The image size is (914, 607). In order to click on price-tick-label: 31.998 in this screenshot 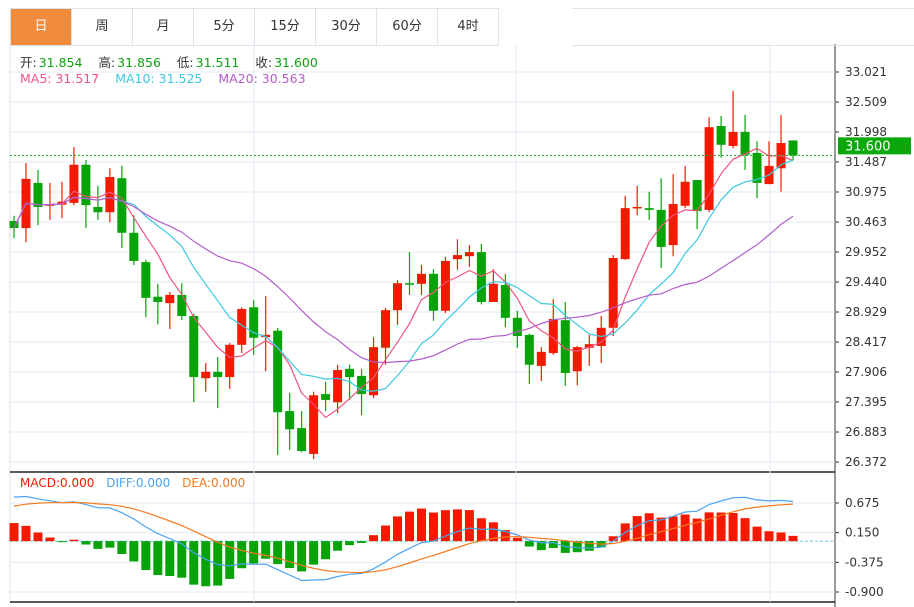, I will do `click(866, 132)`.